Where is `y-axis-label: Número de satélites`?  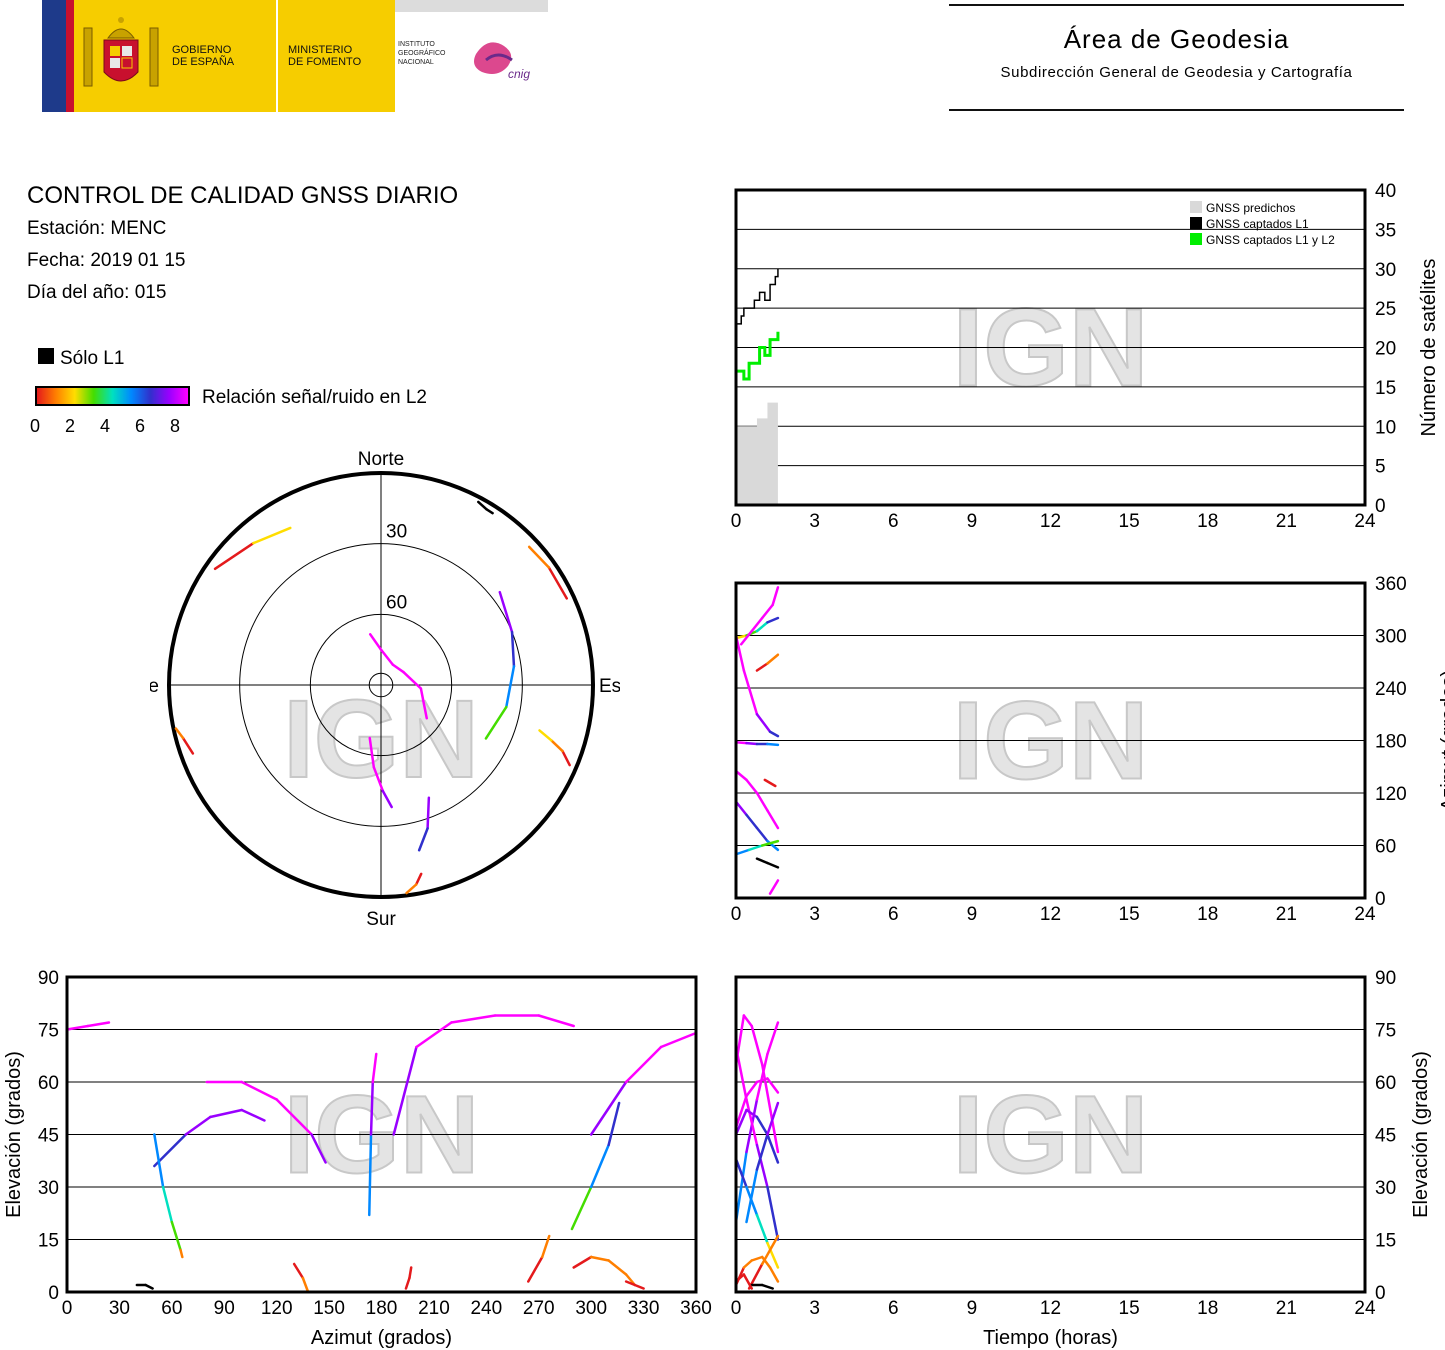
y-axis-label: Número de satélites is located at coordinates (1429, 348).